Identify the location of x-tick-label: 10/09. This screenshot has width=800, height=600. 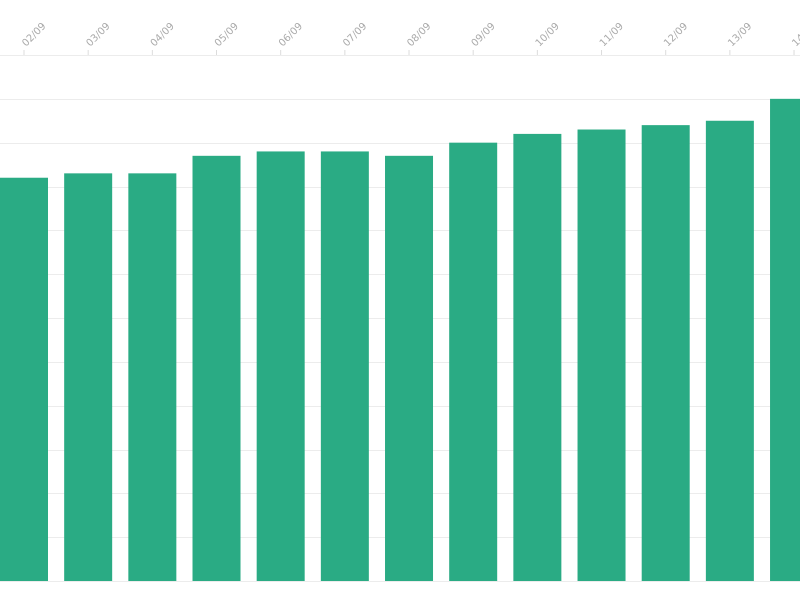
(548, 35).